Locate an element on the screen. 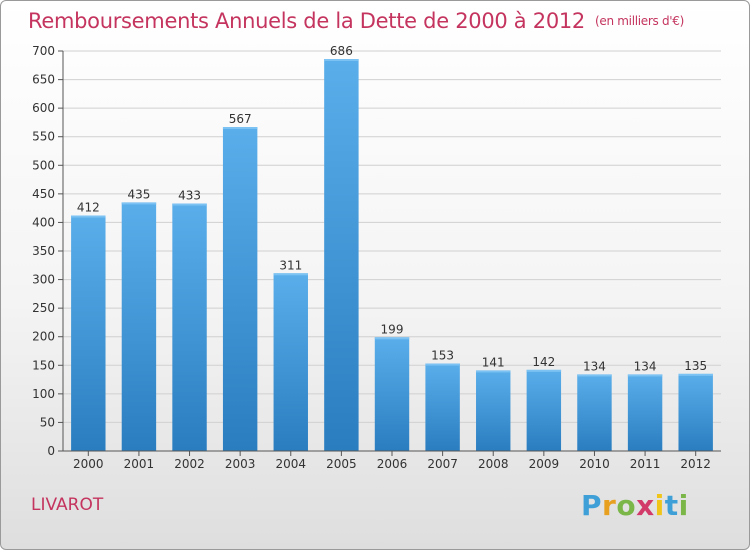  y-tick-label: 550 is located at coordinates (43, 137).